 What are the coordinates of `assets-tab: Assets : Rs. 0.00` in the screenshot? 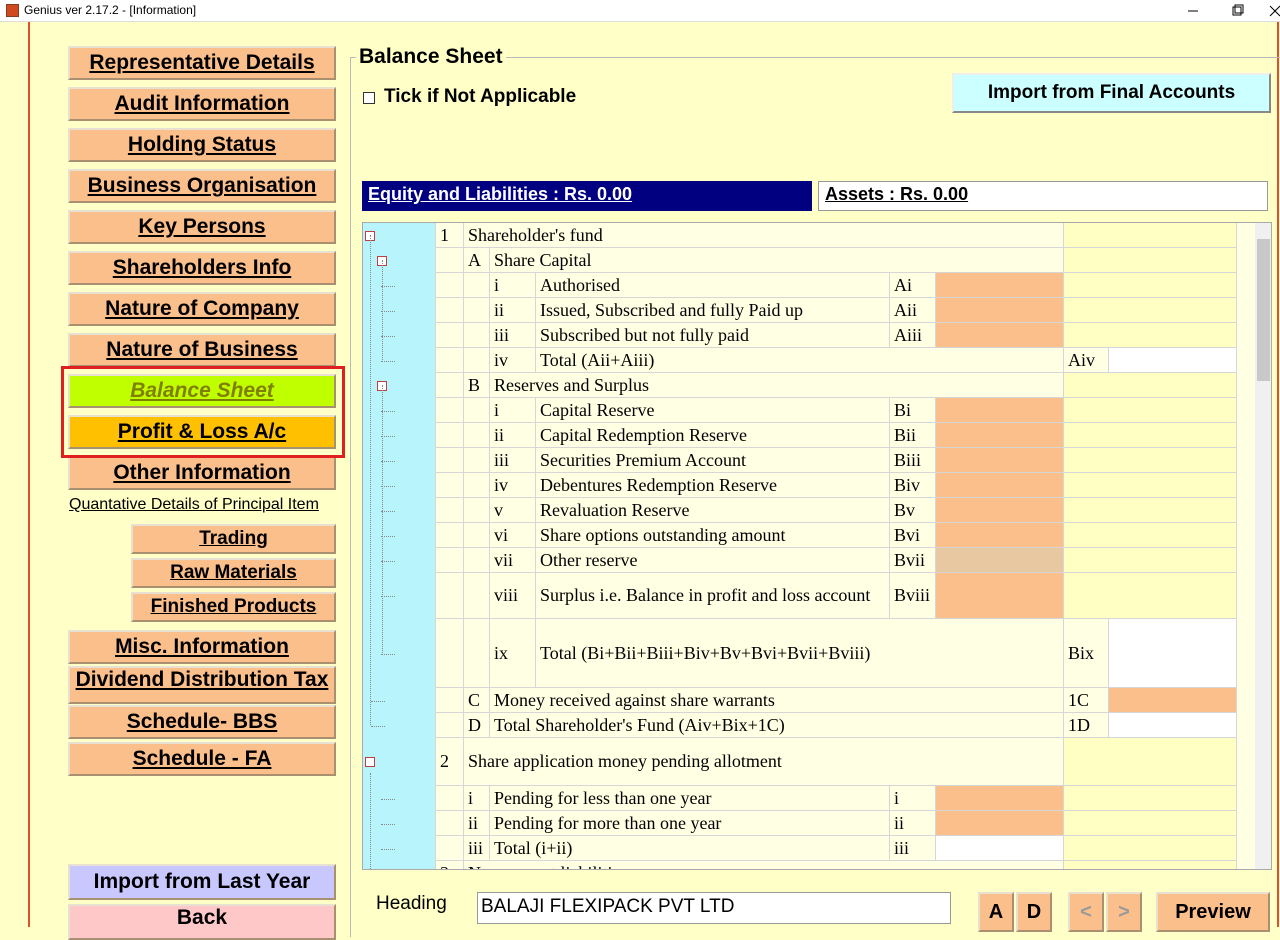 It's located at (1043, 196).